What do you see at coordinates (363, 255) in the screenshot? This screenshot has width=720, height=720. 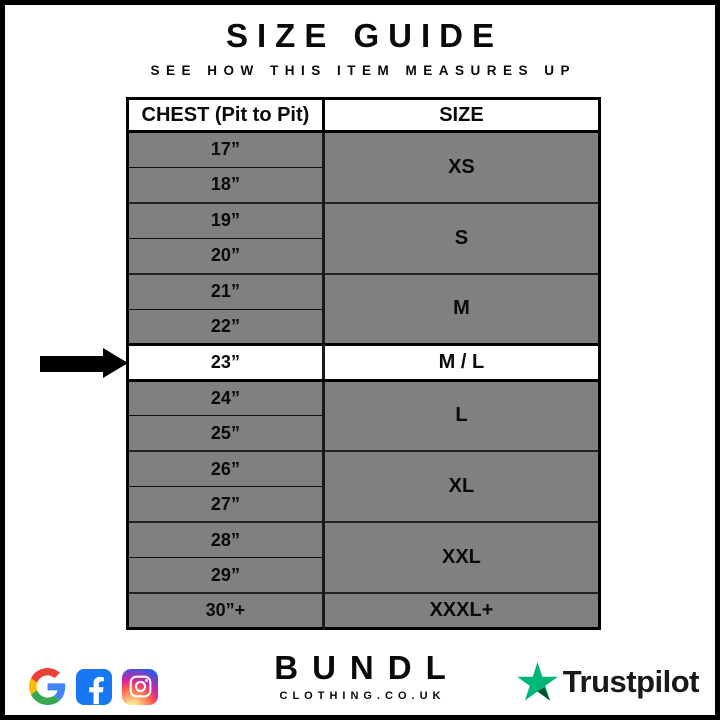 I see `table-row: 20”` at bounding box center [363, 255].